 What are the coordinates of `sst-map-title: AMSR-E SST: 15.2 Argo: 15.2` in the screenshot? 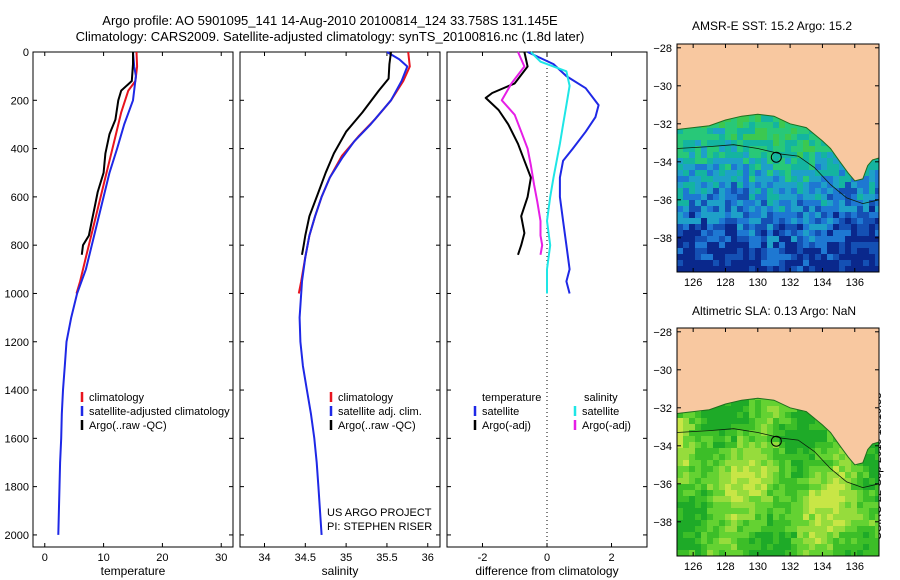 It's located at (772, 26).